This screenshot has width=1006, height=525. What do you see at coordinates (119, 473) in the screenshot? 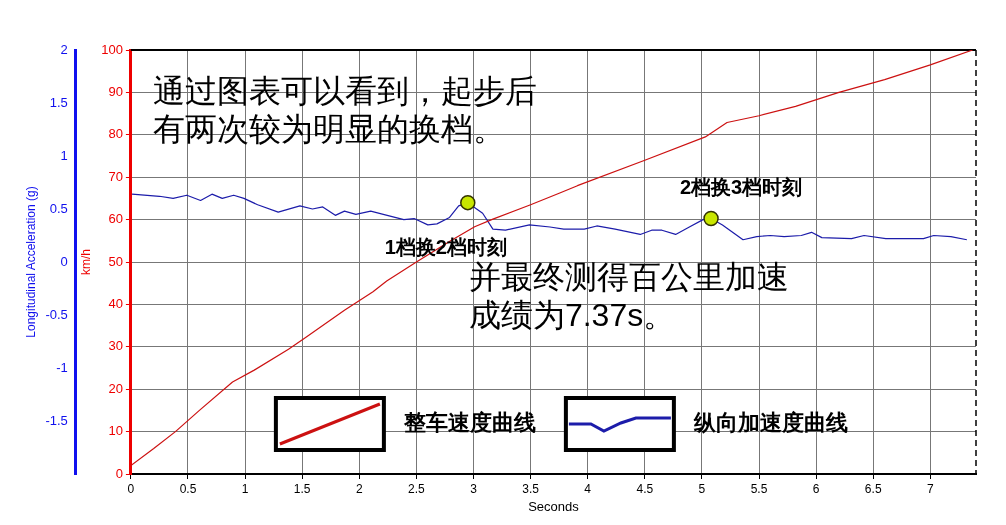
I see `y2-tick-label: 0` at bounding box center [119, 473].